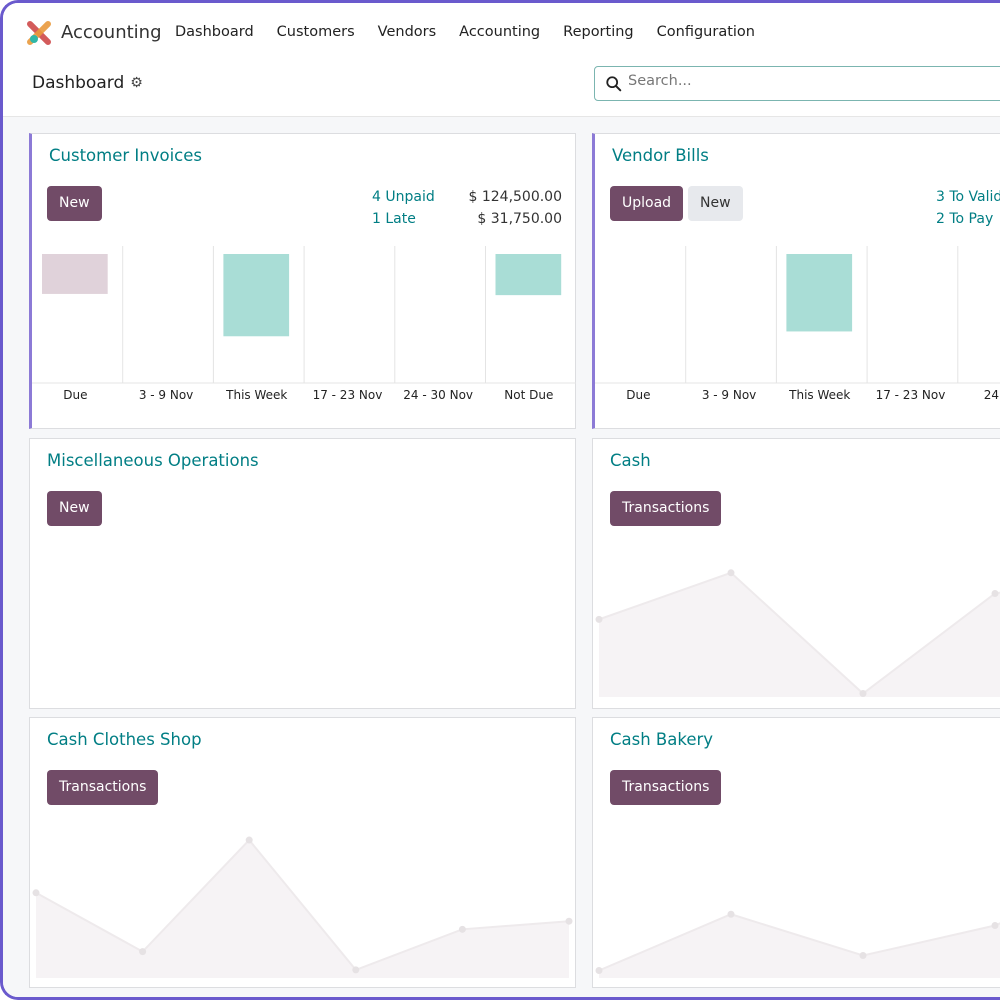 The image size is (1000, 1000). What do you see at coordinates (394, 219) in the screenshot?
I see `late-link: 1 Late` at bounding box center [394, 219].